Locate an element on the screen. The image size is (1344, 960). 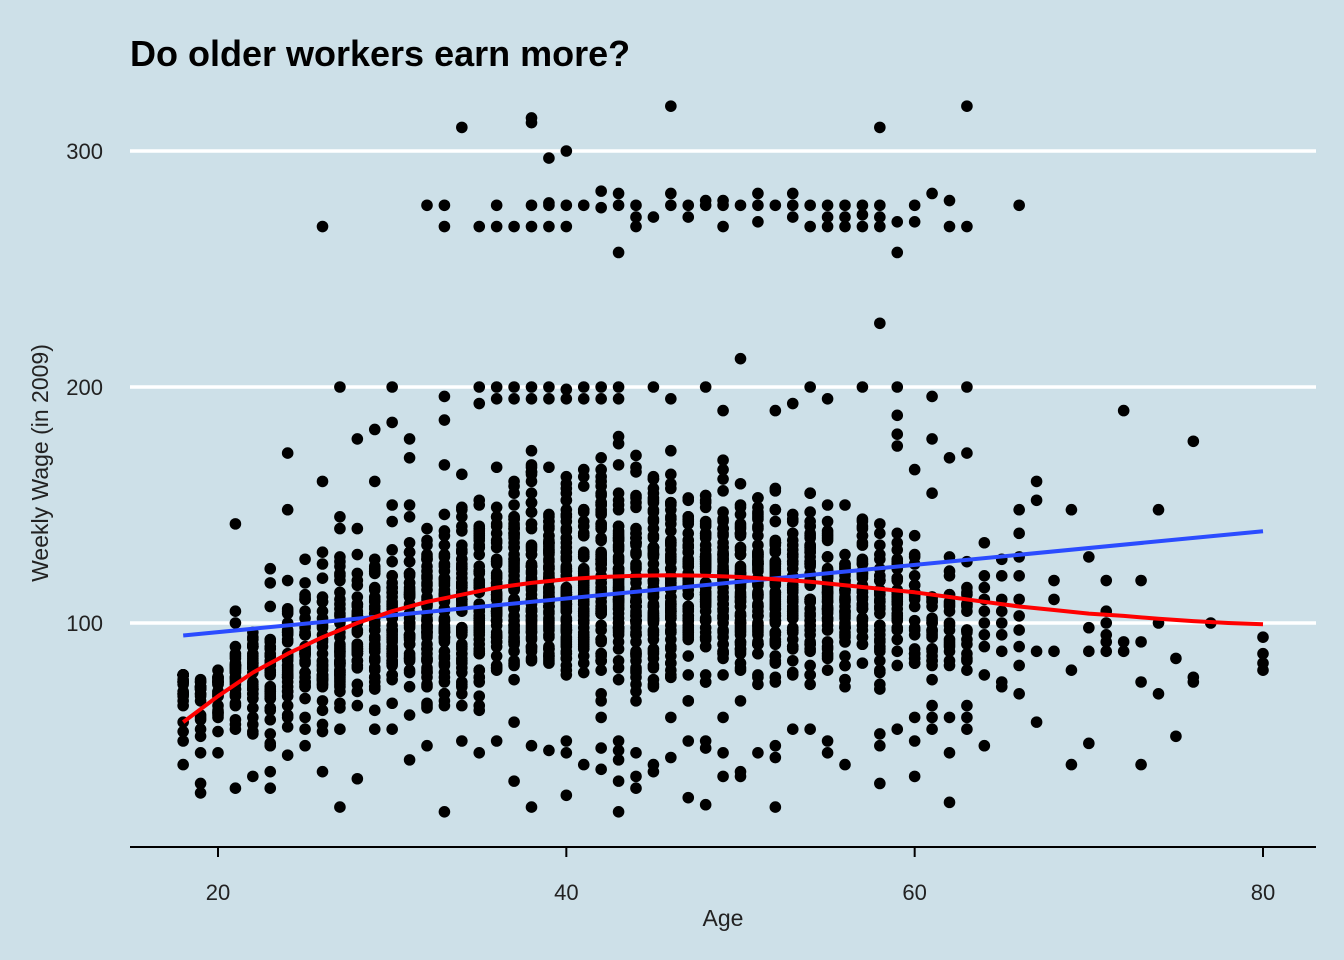
y-axis-ticks: 100 200 300 is located at coordinates (84, 387).